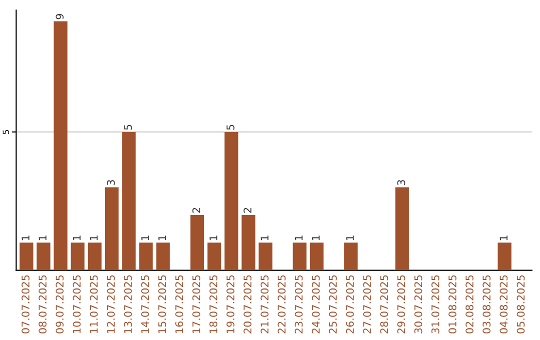 The height and width of the screenshot is (340, 540). I want to click on x-tick-label: 11.07.2025, so click(94, 304).